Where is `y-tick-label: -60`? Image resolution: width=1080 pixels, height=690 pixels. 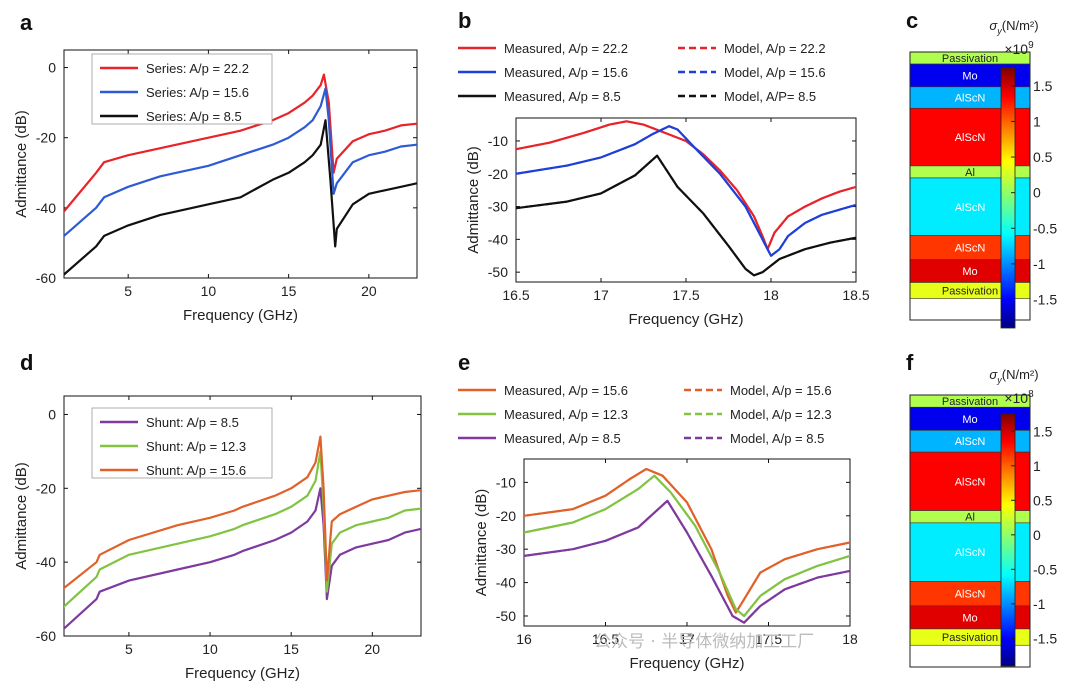
y-tick-label: -60 is located at coordinates (46, 636).